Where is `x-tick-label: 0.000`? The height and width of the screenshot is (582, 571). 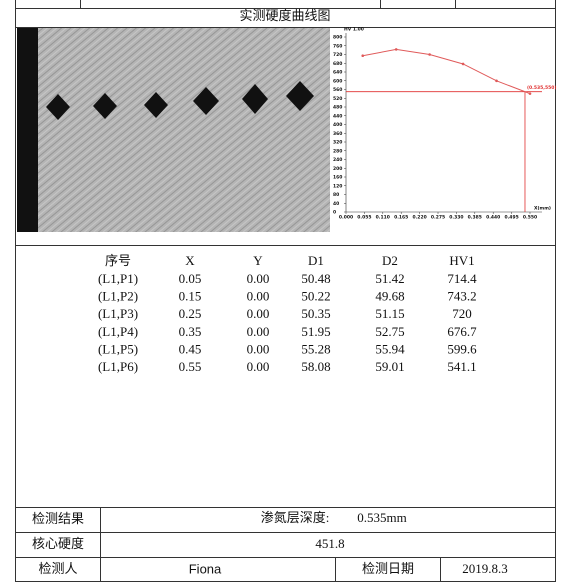 x-tick-label: 0.000 is located at coordinates (346, 218).